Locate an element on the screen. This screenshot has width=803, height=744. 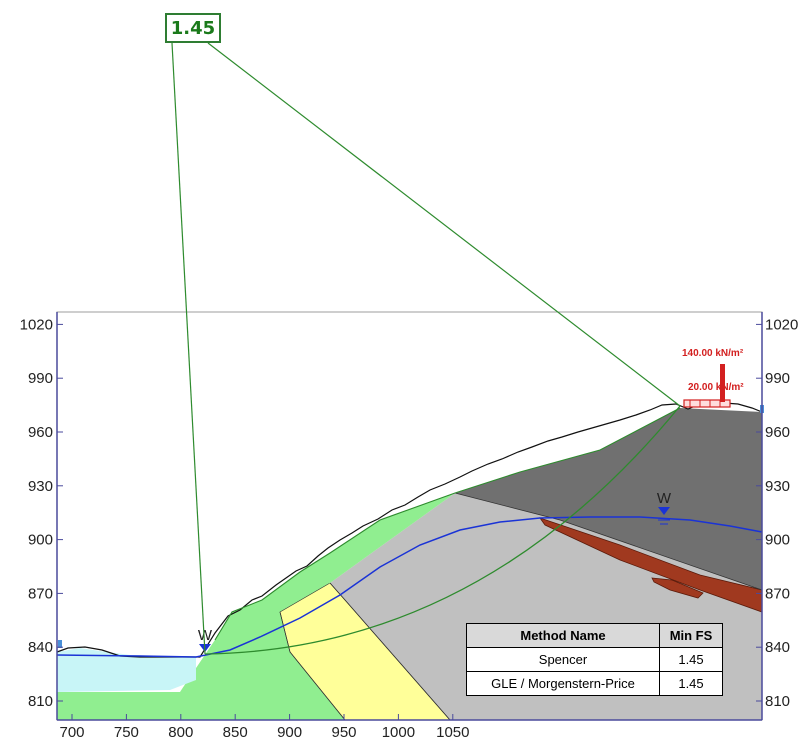
x-axis: 700 750 800 850 900 950 1000 1050 is located at coordinates (409, 727).